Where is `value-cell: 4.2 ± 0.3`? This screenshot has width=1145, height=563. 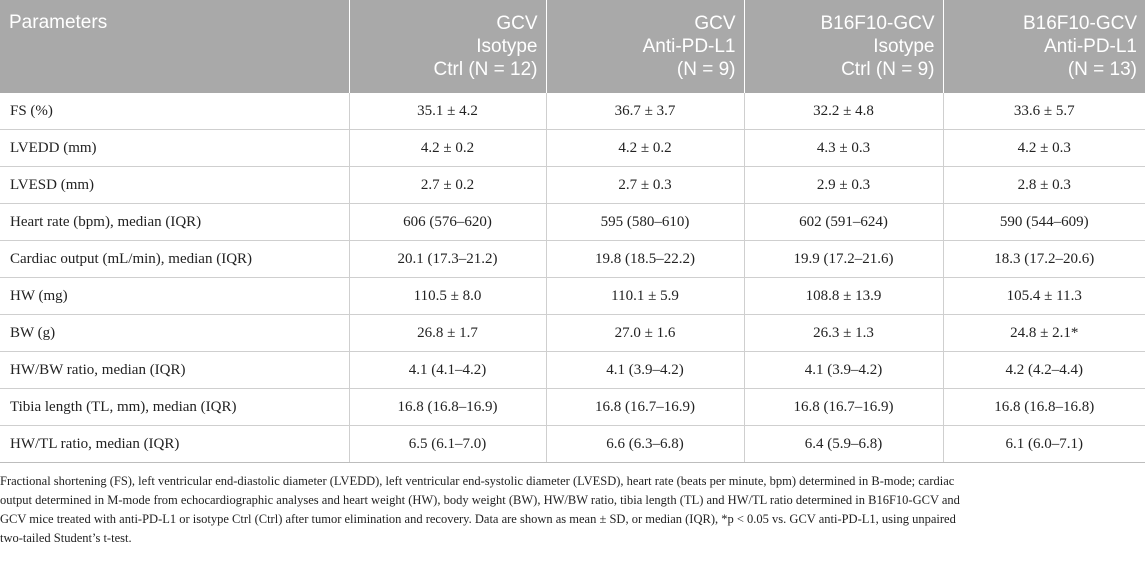
value-cell: 4.2 ± 0.3 is located at coordinates (1044, 148).